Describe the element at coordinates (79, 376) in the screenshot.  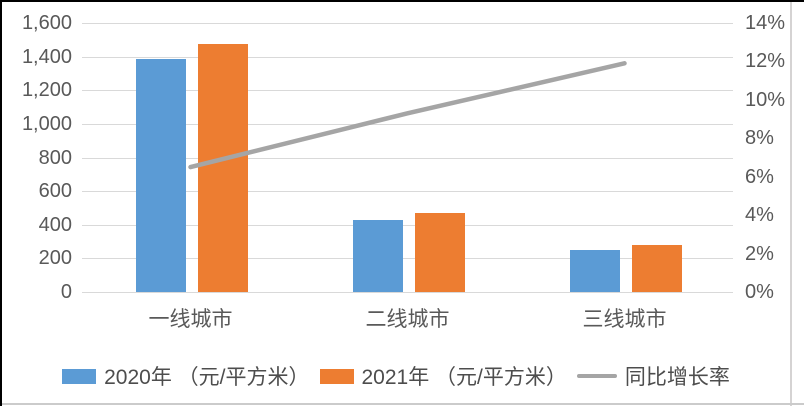
I see `legend-swatch-2020` at that location.